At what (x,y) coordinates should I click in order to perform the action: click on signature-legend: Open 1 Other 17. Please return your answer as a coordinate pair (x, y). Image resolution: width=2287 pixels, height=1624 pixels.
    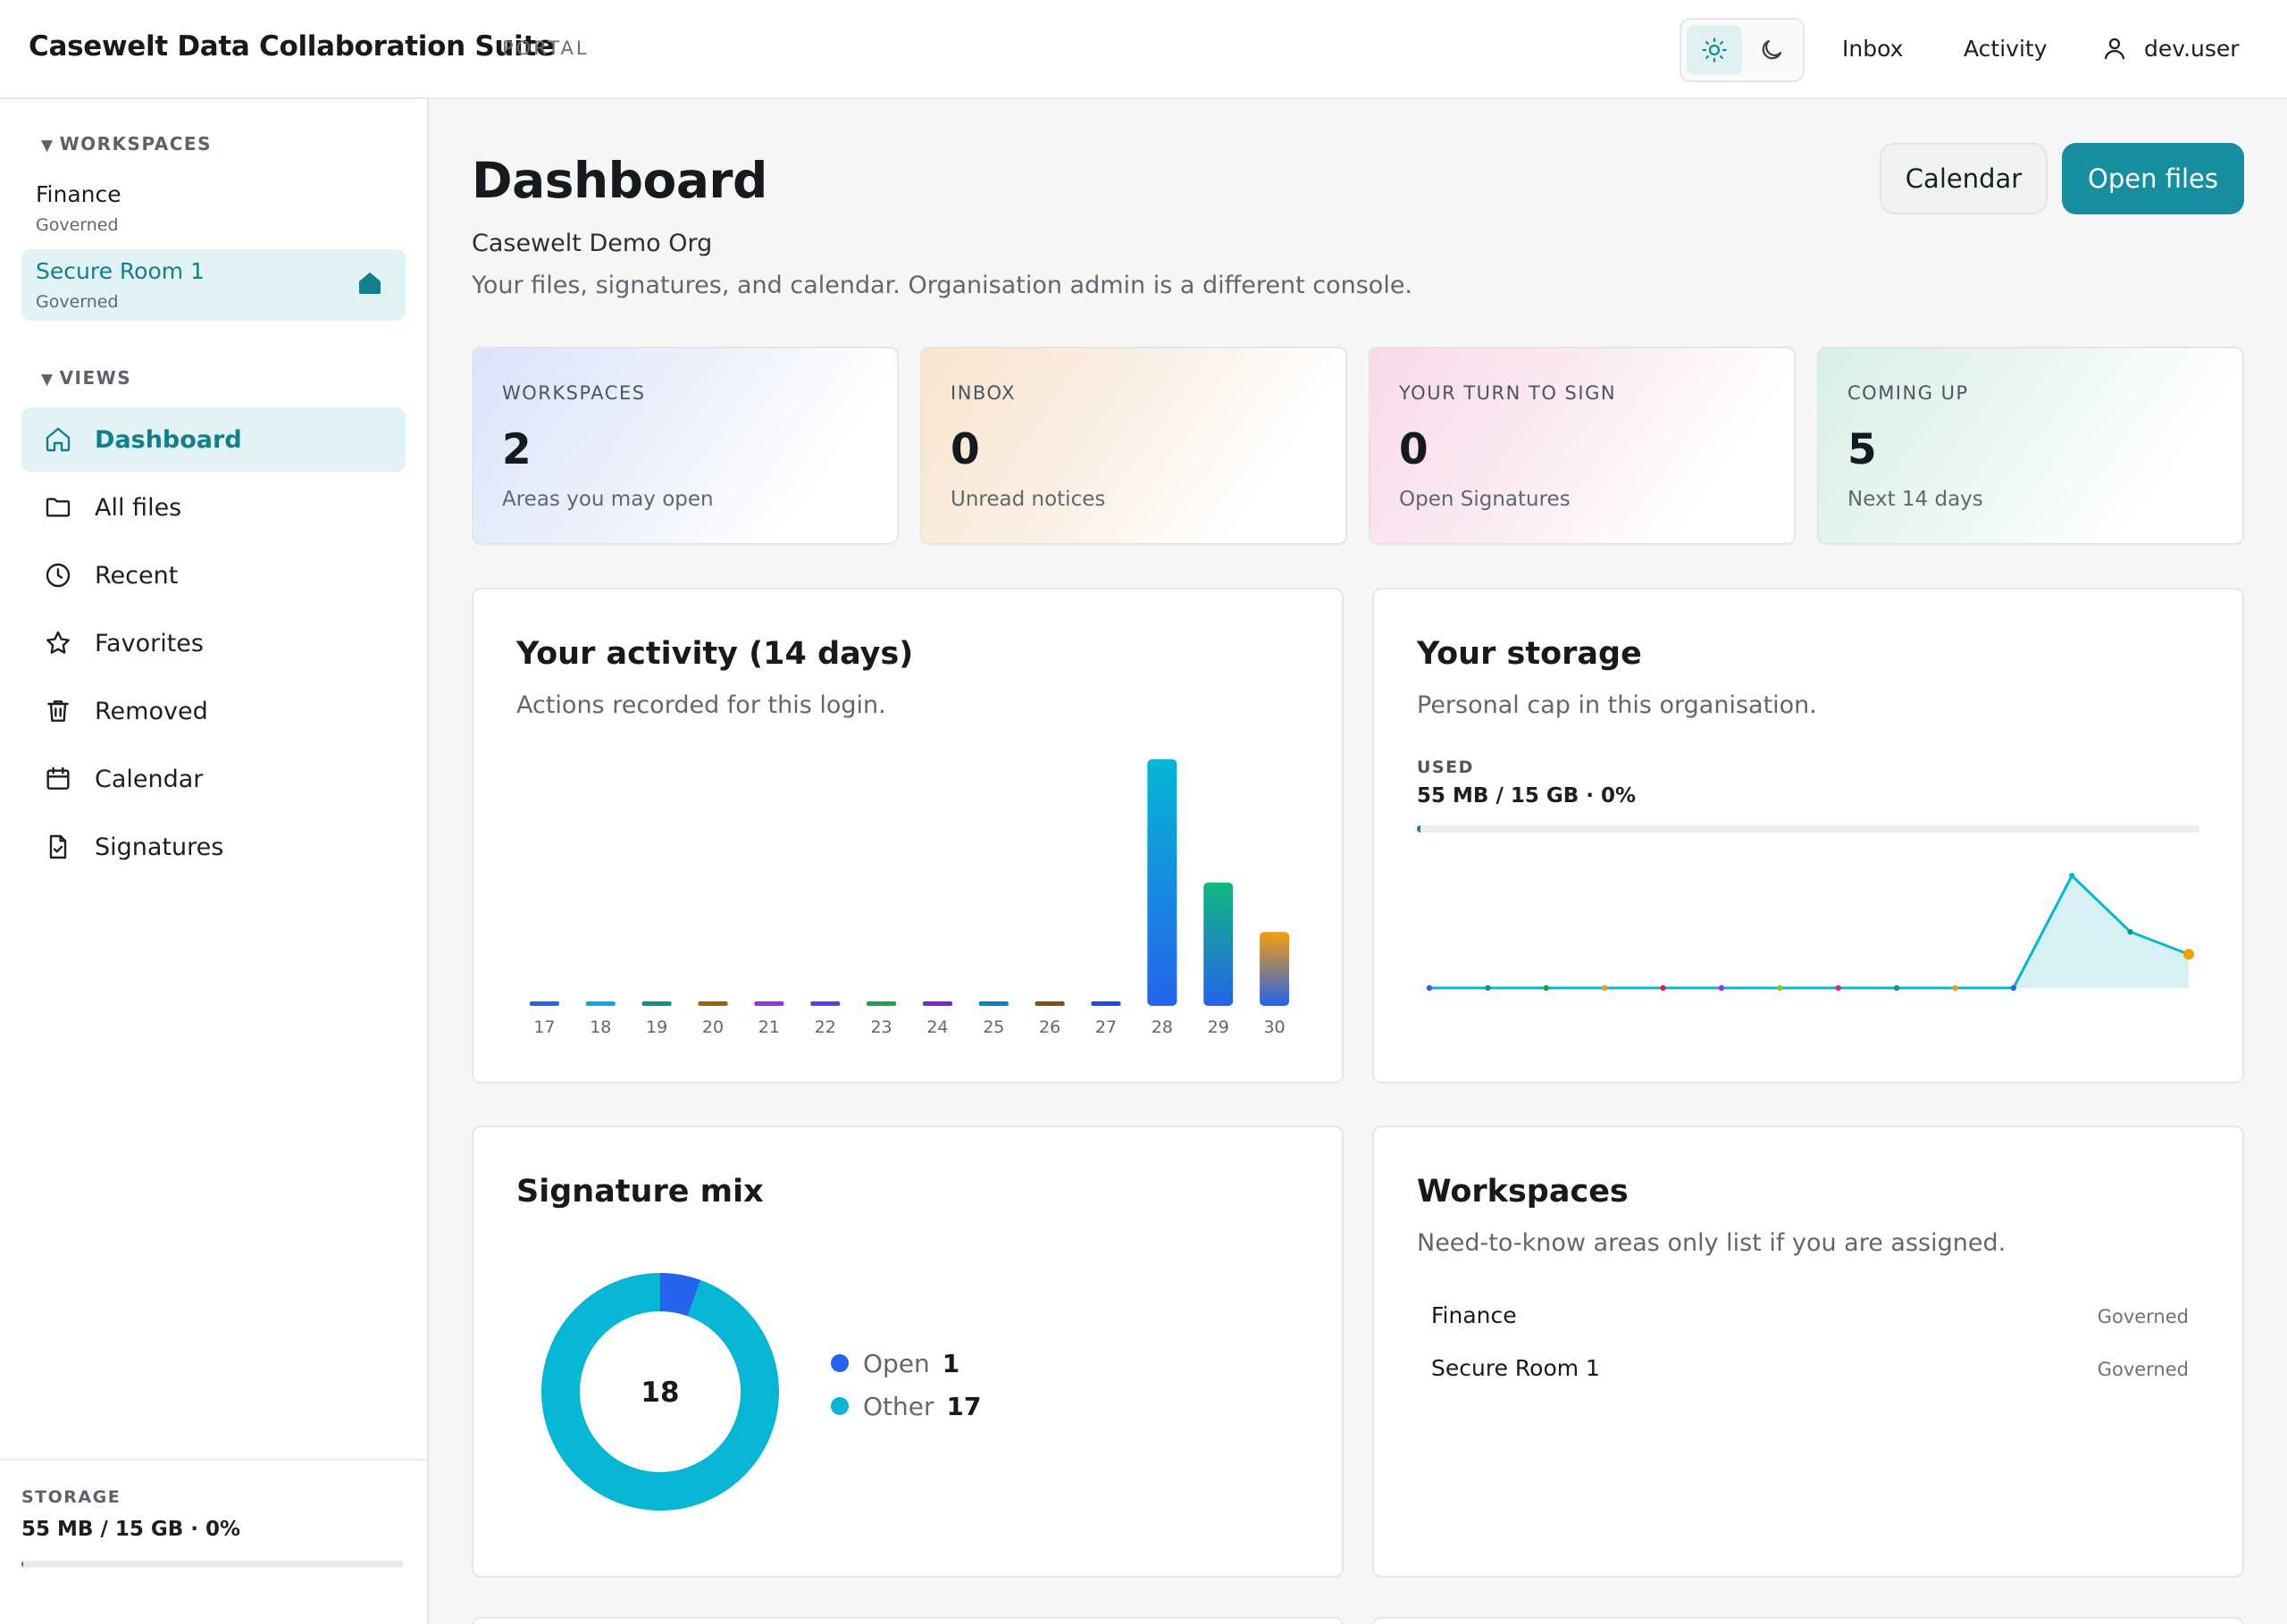
    Looking at the image, I should click on (906, 1384).